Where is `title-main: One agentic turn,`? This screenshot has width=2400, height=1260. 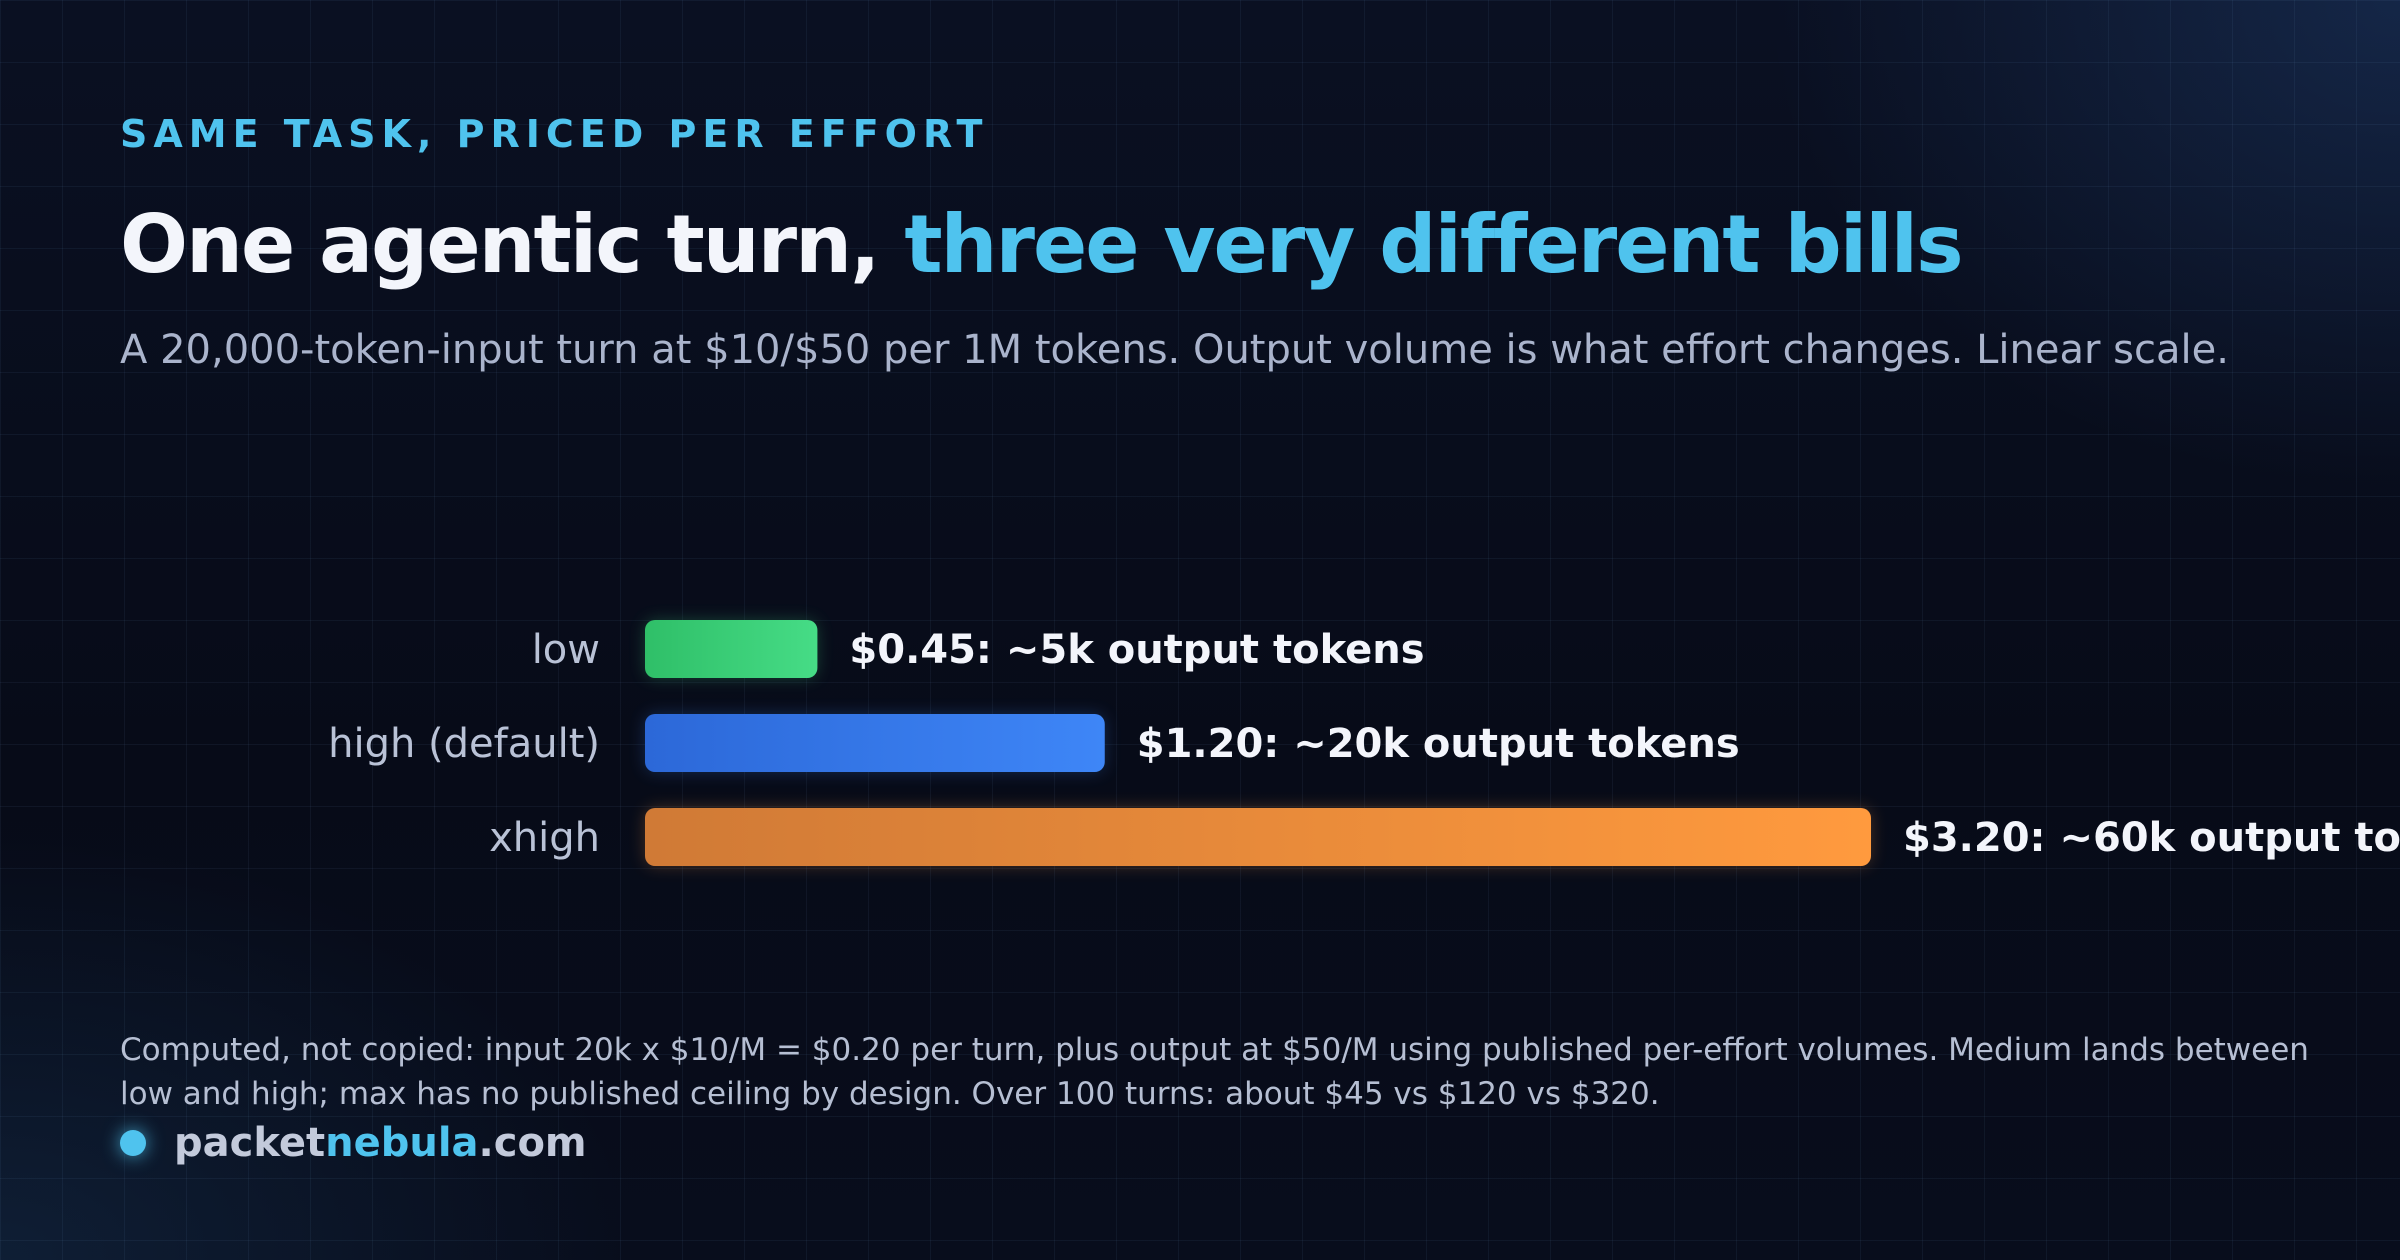 title-main: One agentic turn, is located at coordinates (512, 244).